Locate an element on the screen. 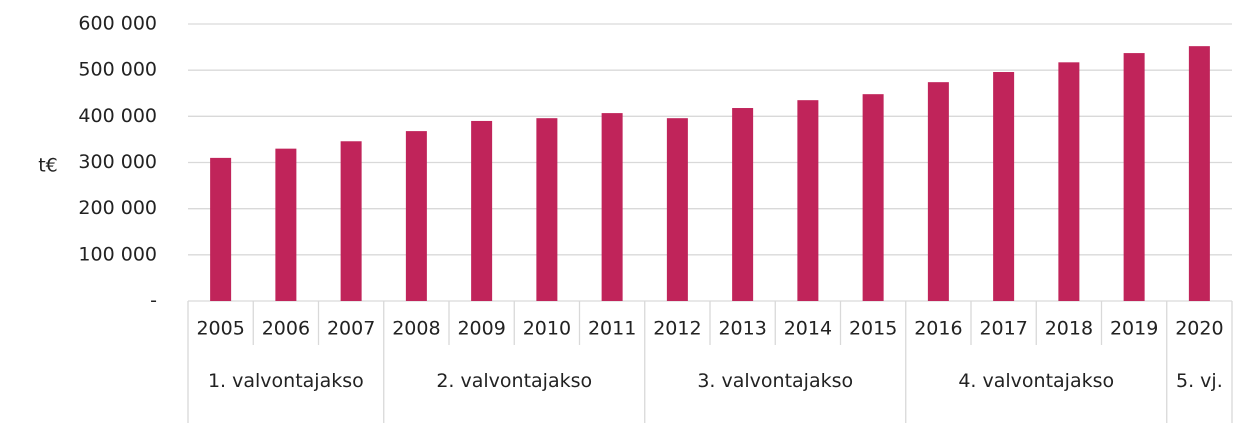 The image size is (1244, 423). group-label-box: 5. vj. is located at coordinates (1199, 381).